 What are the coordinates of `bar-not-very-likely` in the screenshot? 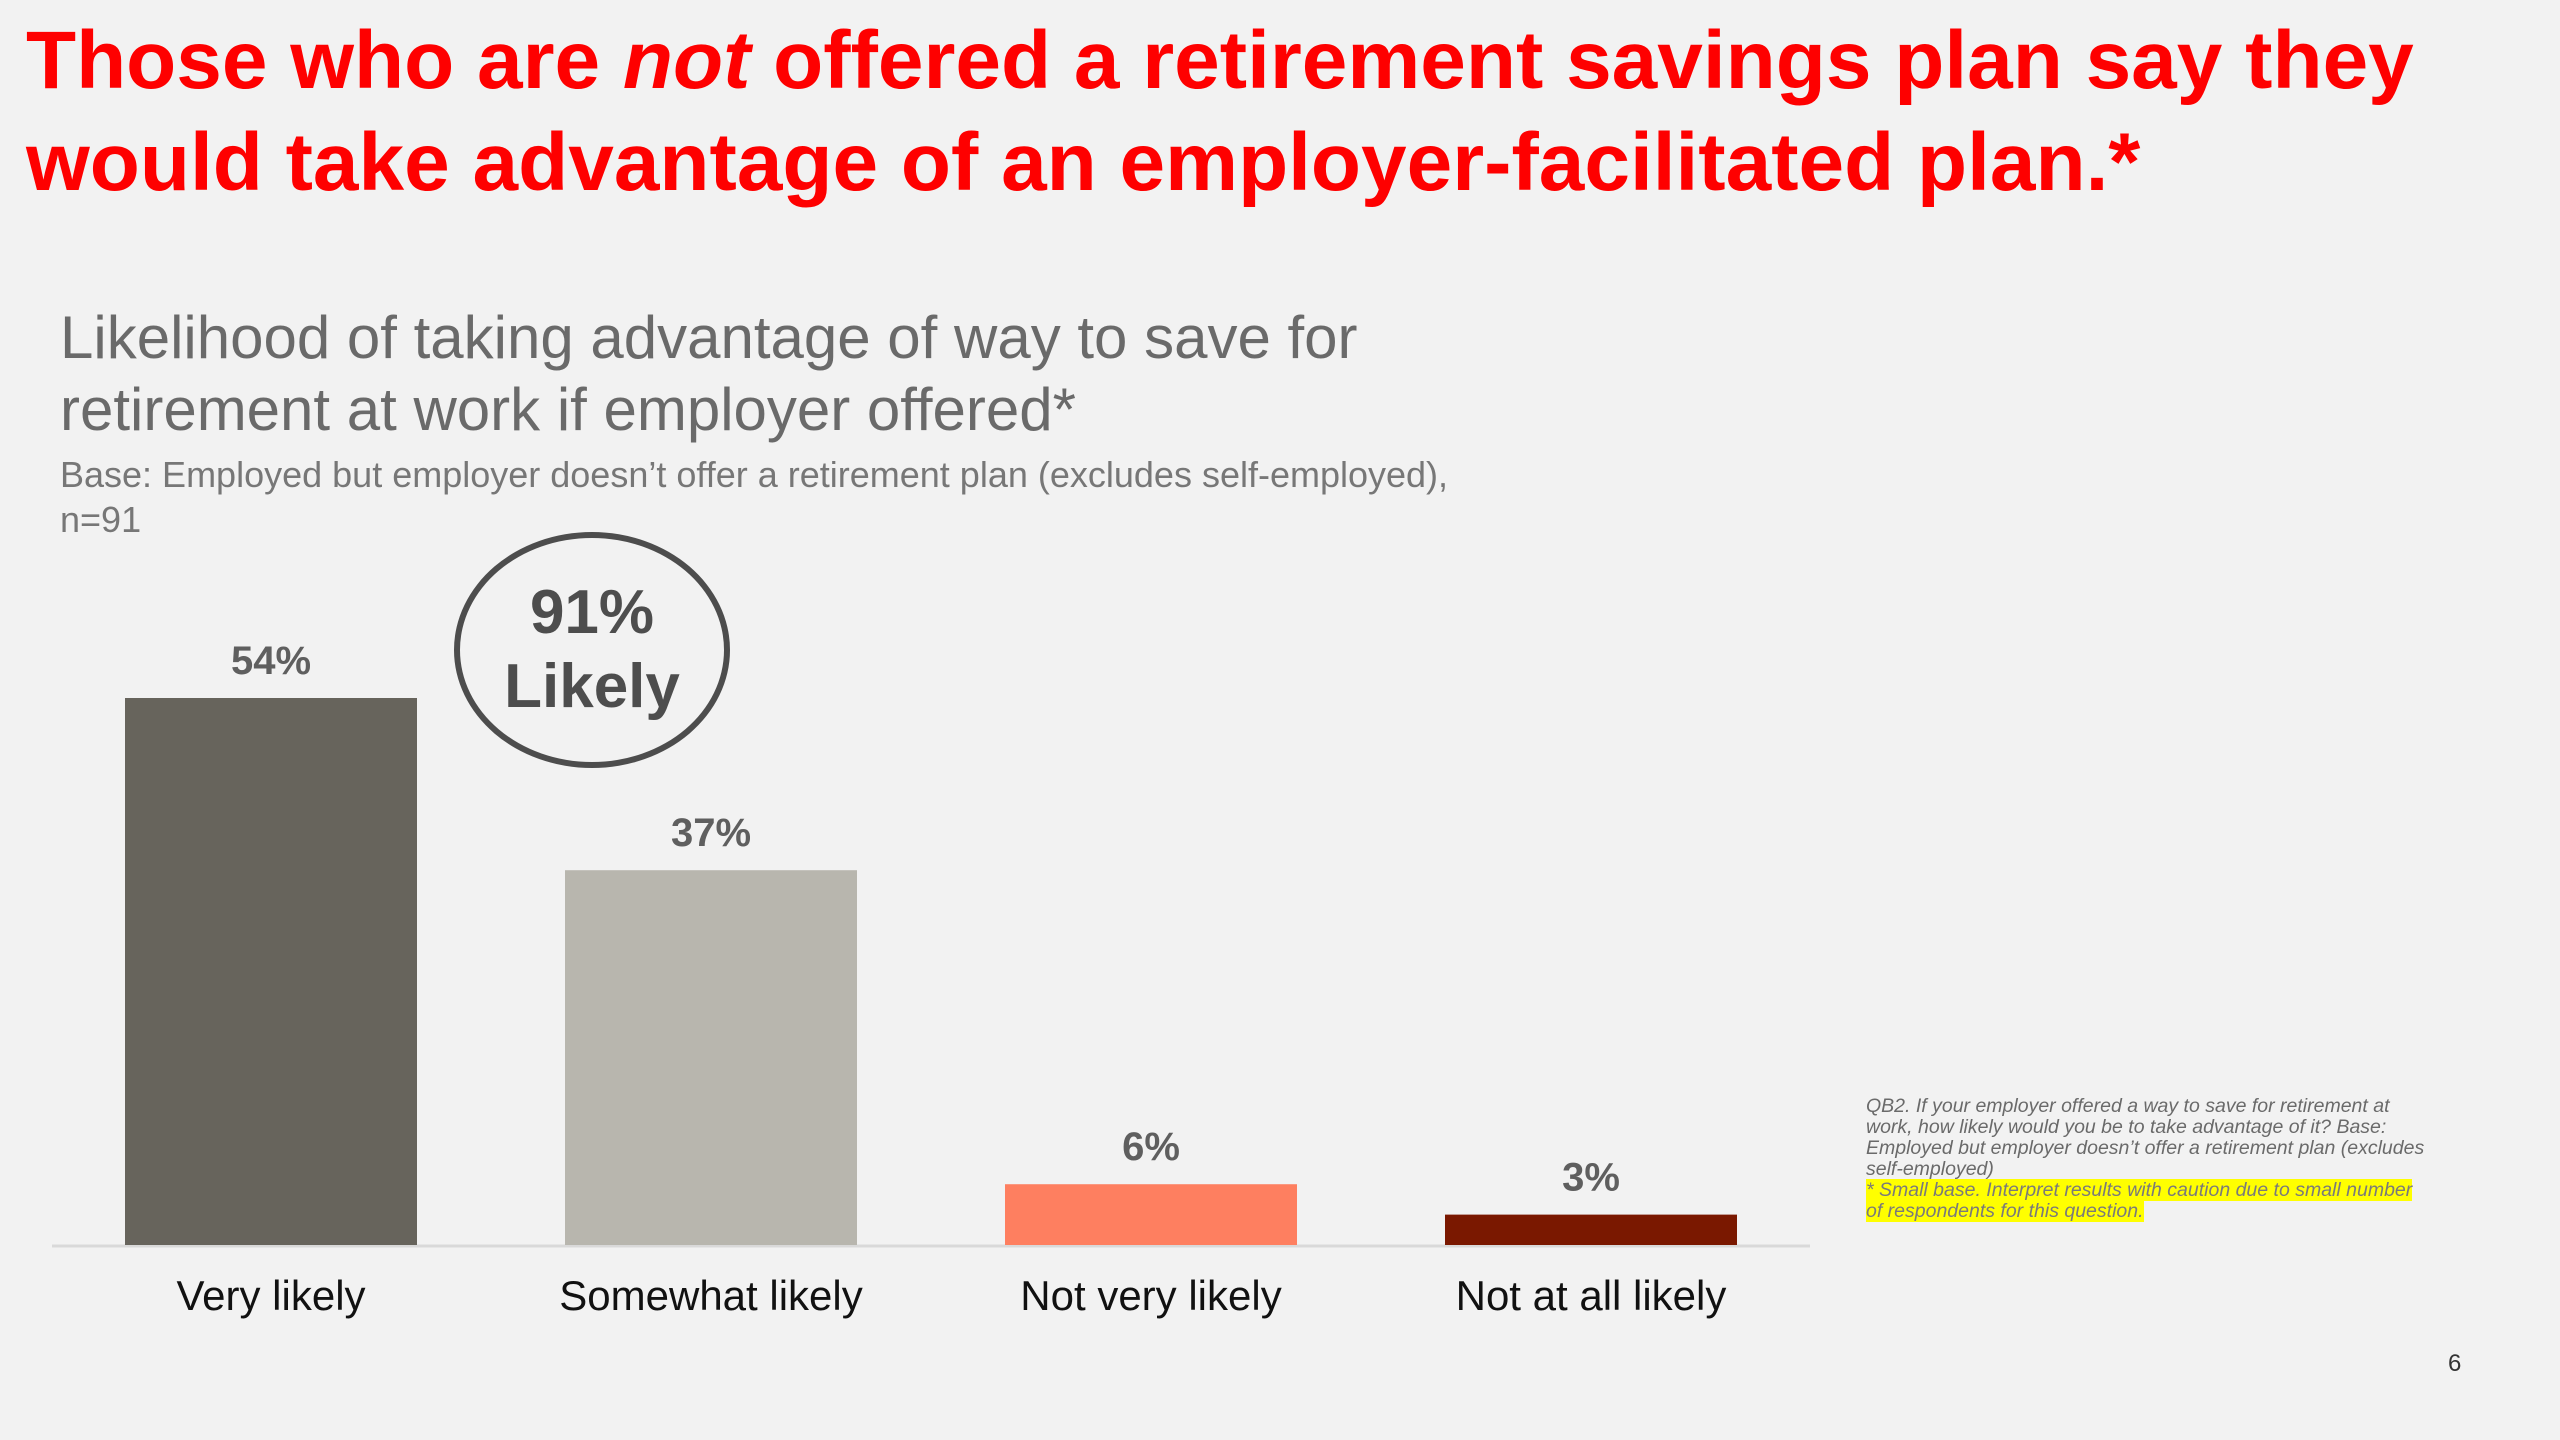 It's located at (1151, 1214).